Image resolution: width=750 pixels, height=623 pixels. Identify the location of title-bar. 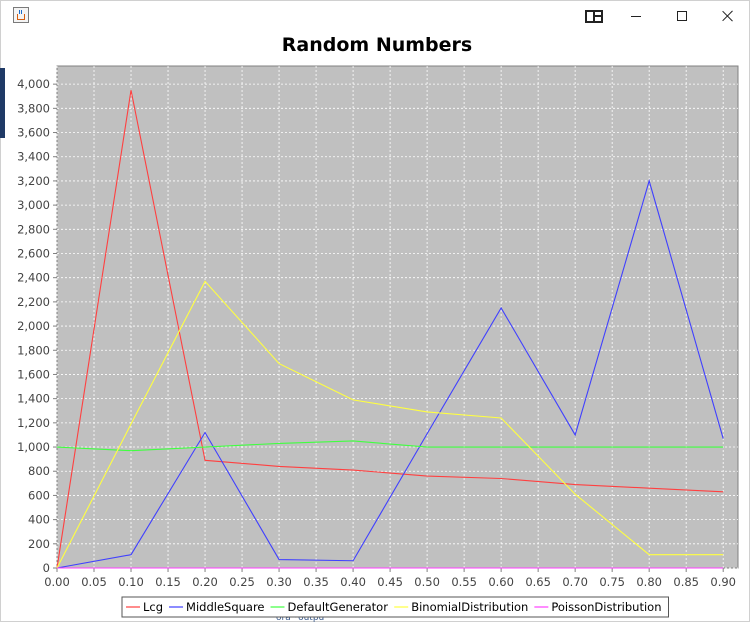
(375, 16).